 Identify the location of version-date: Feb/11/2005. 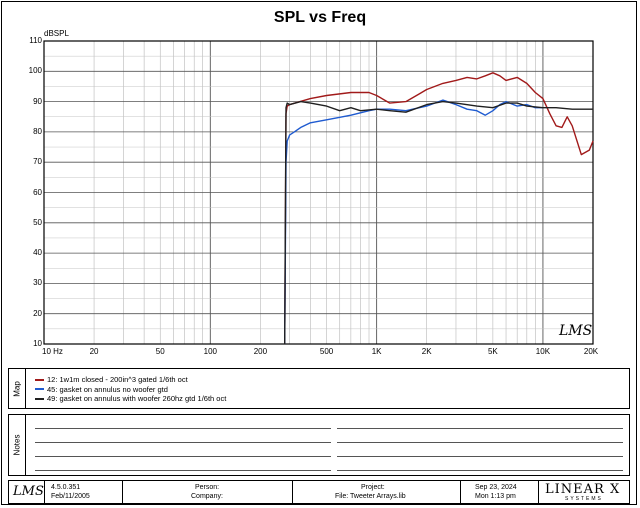
(70, 496).